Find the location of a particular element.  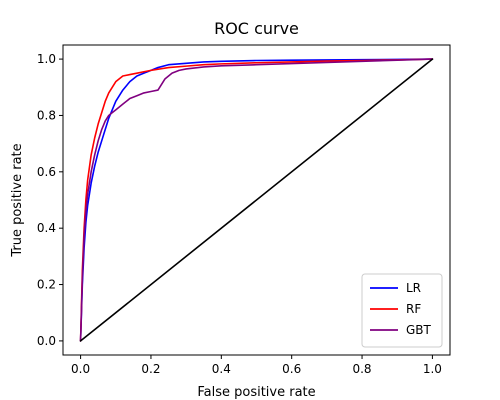

y-axis-label: True positive rate is located at coordinates (17, 200).